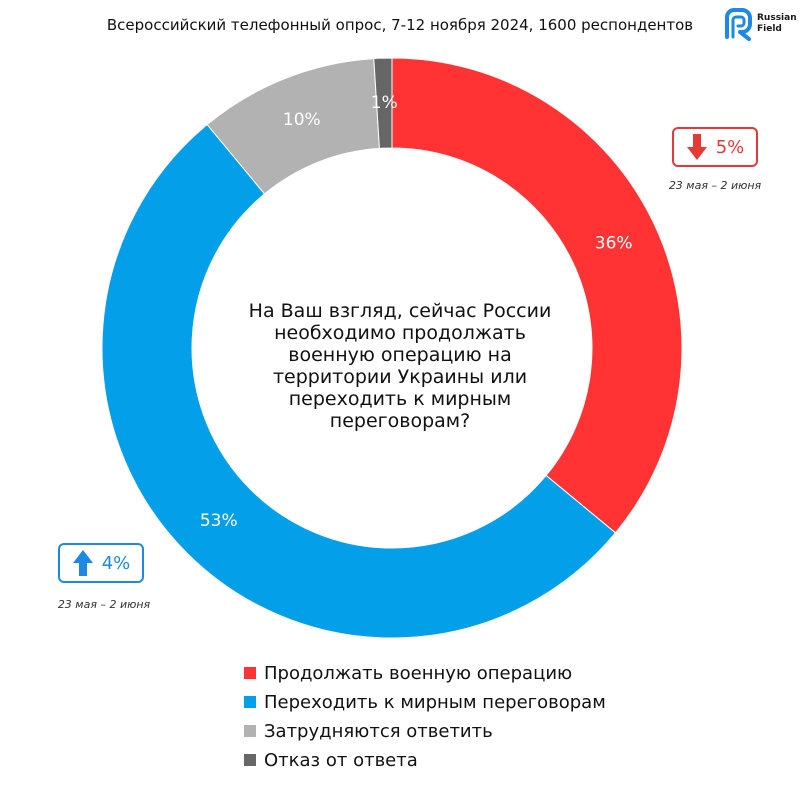 This screenshot has height=800, width=800. I want to click on logo-text: Russian Field, so click(777, 24).